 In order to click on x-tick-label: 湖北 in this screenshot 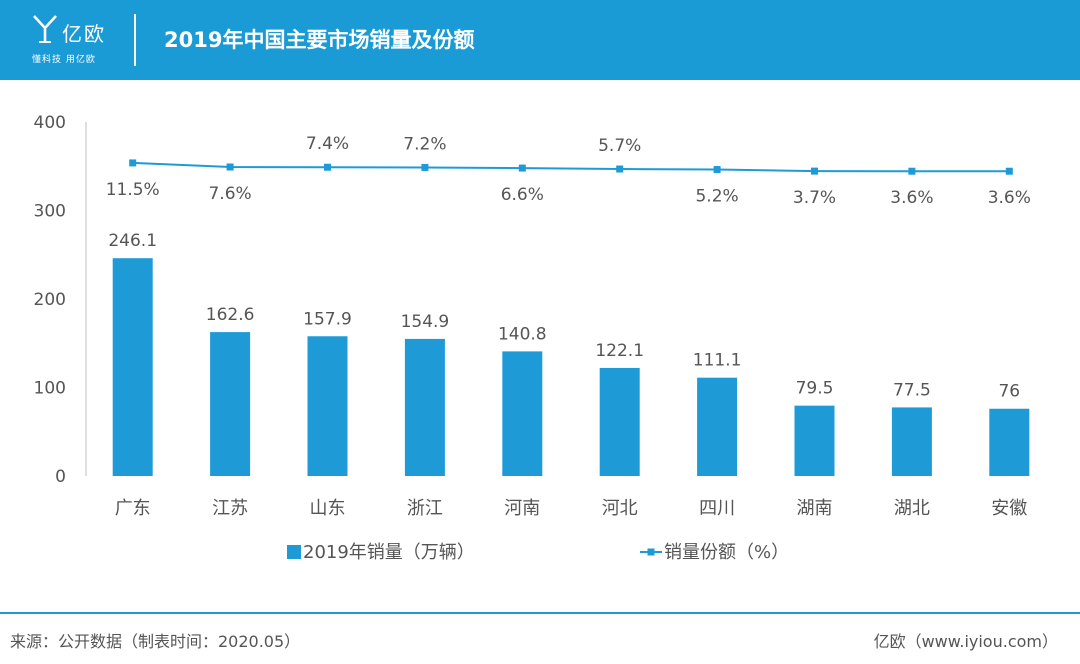, I will do `click(912, 508)`.